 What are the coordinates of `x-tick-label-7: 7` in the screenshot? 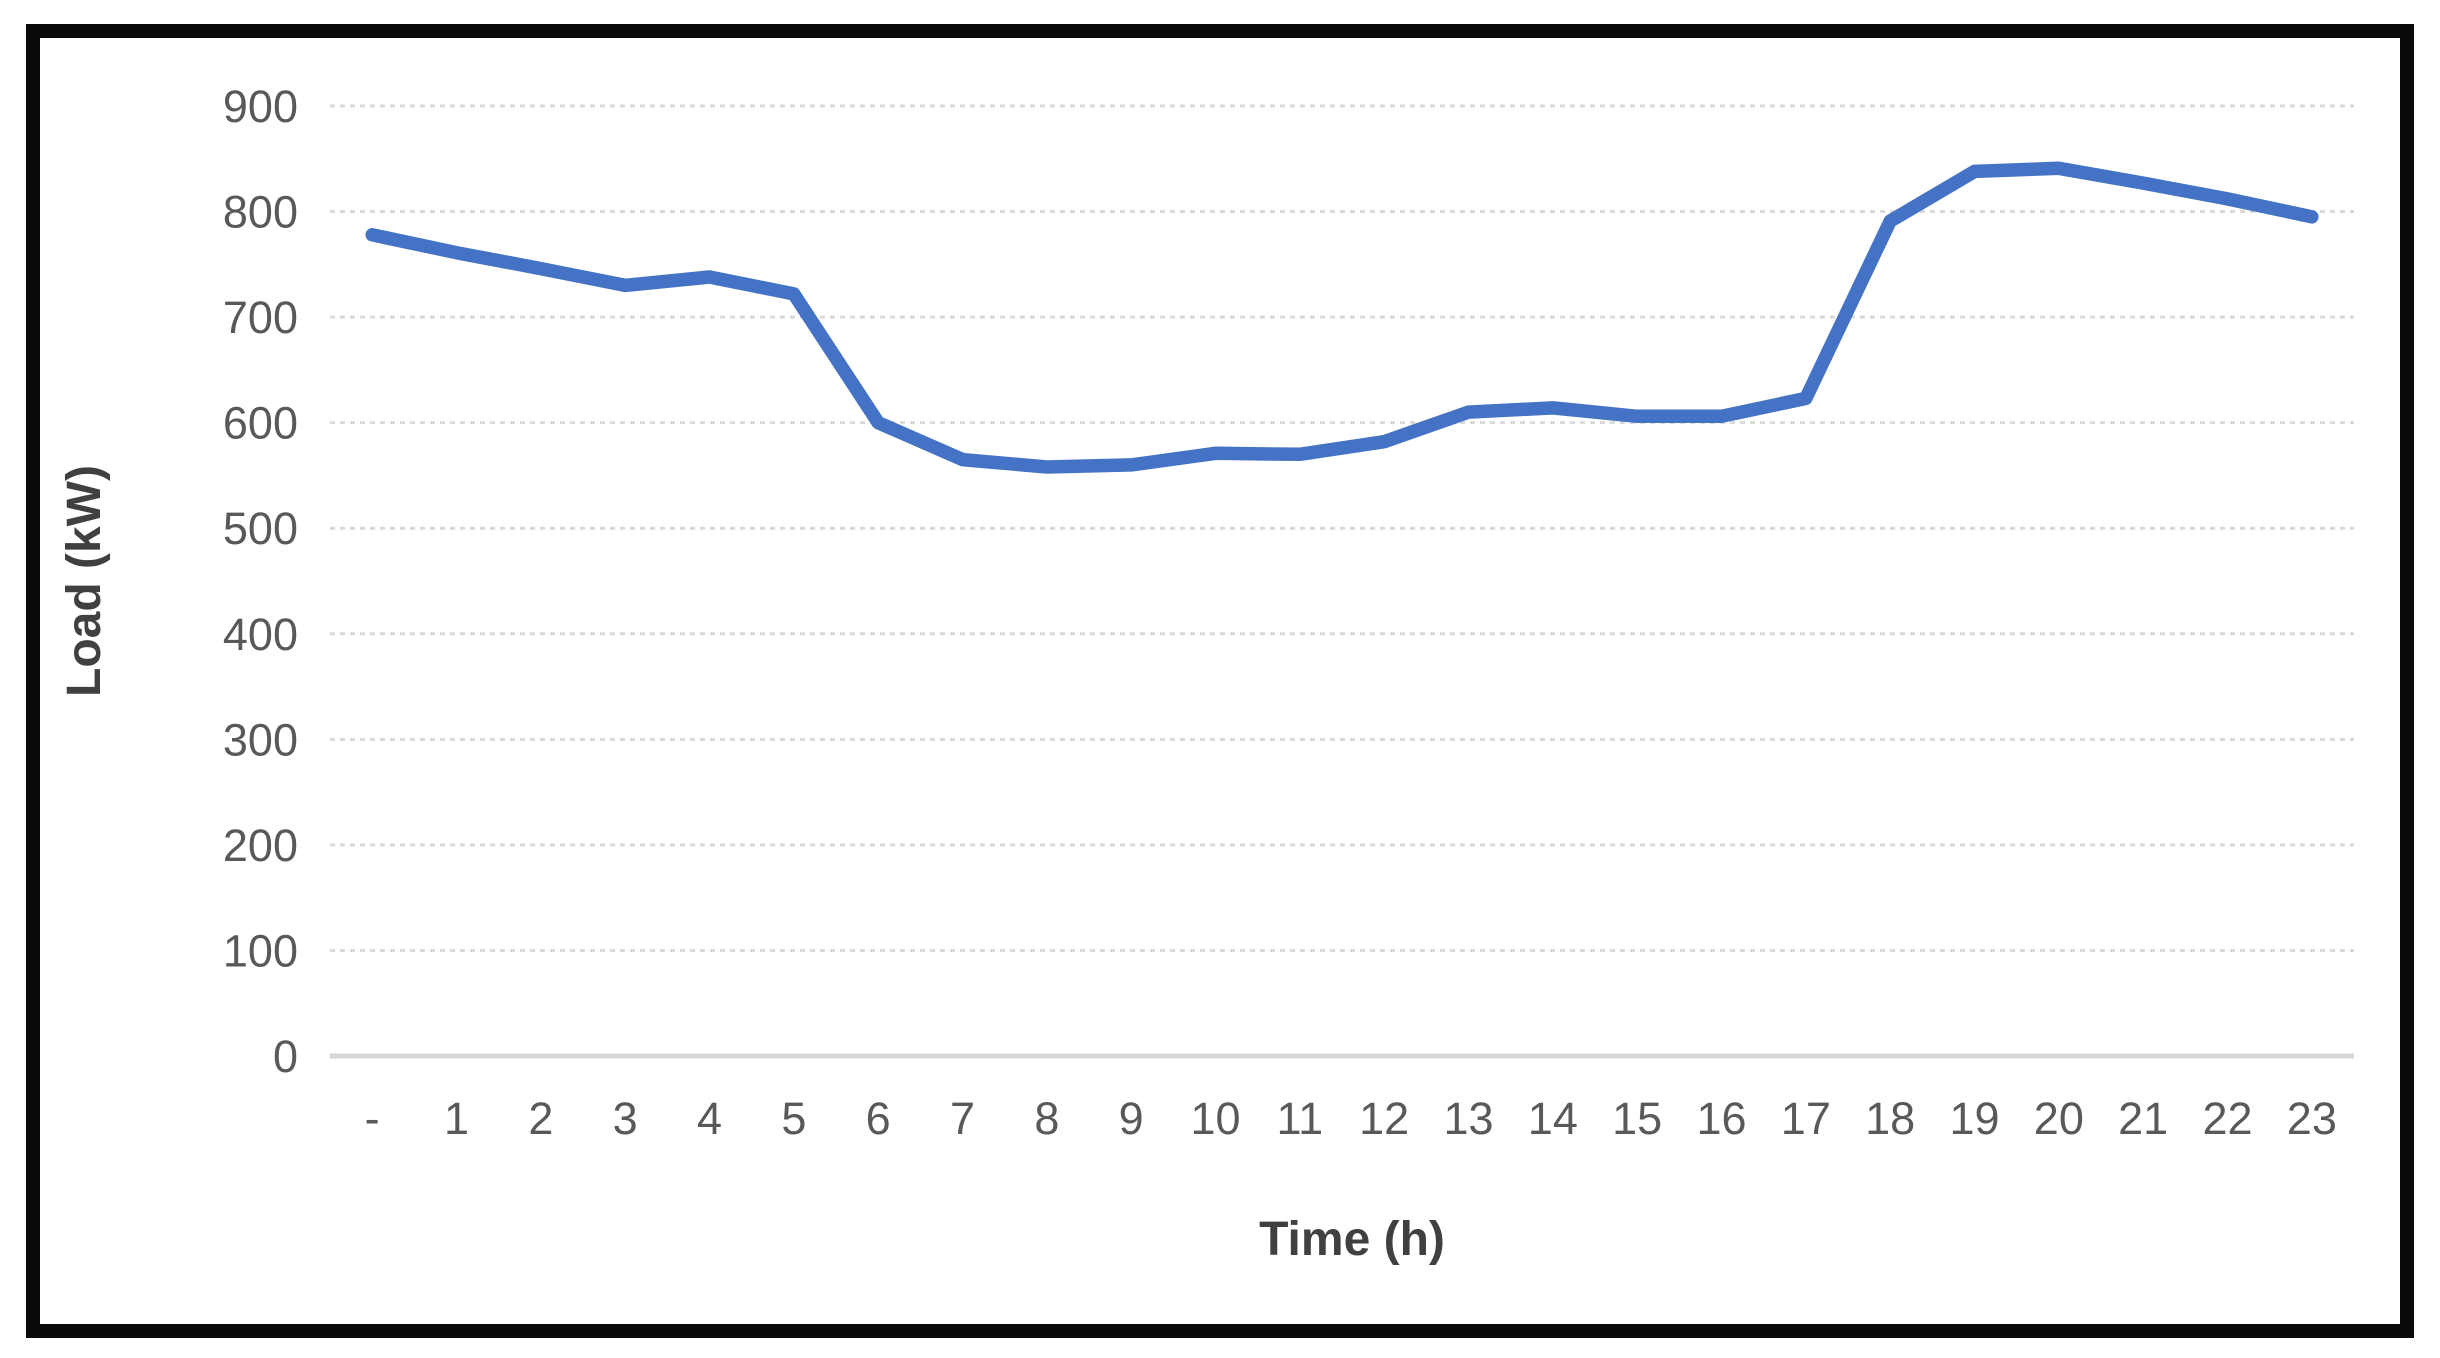 It's located at (962, 1118).